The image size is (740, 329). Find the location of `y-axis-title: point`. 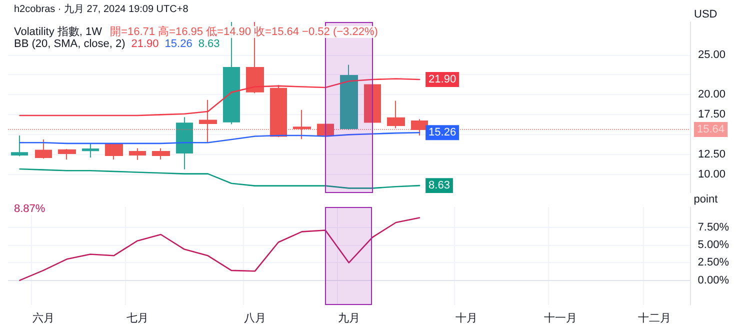

y-axis-title: point is located at coordinates (706, 200).